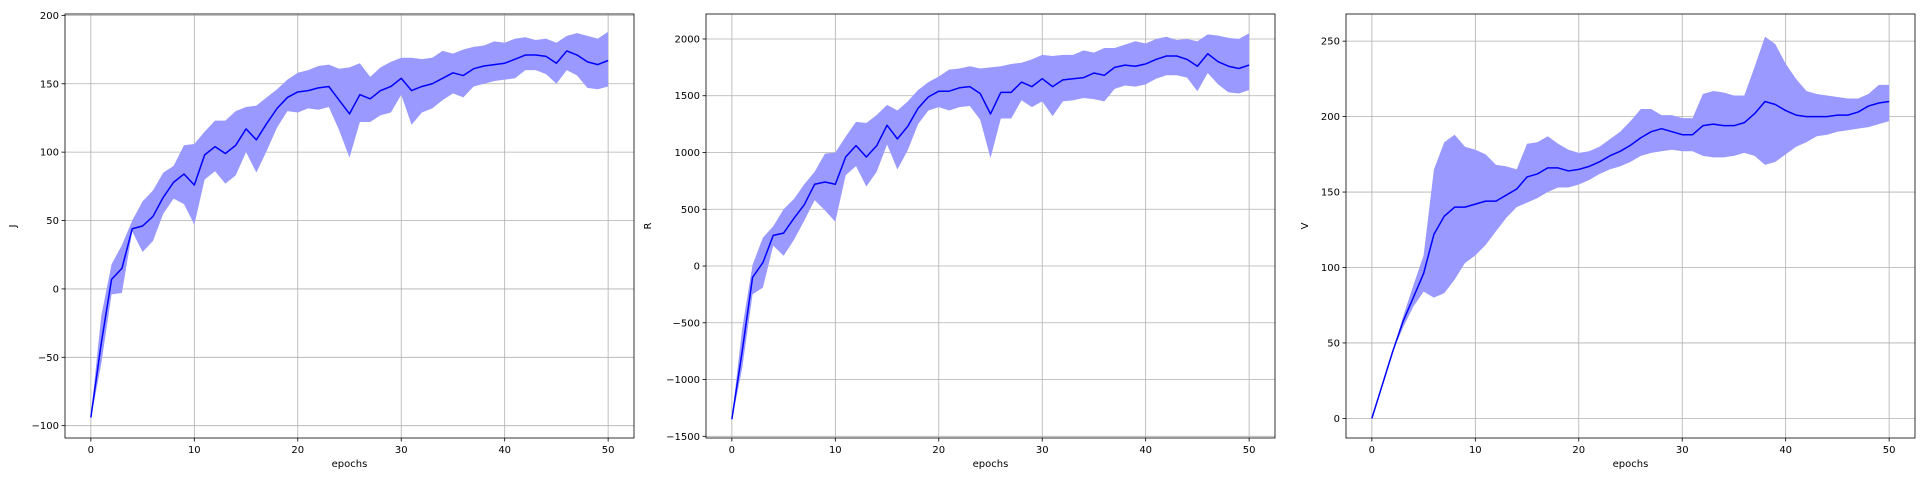 This screenshot has width=1920, height=480. I want to click on subplot-r-xtick-label: 40, so click(1145, 450).